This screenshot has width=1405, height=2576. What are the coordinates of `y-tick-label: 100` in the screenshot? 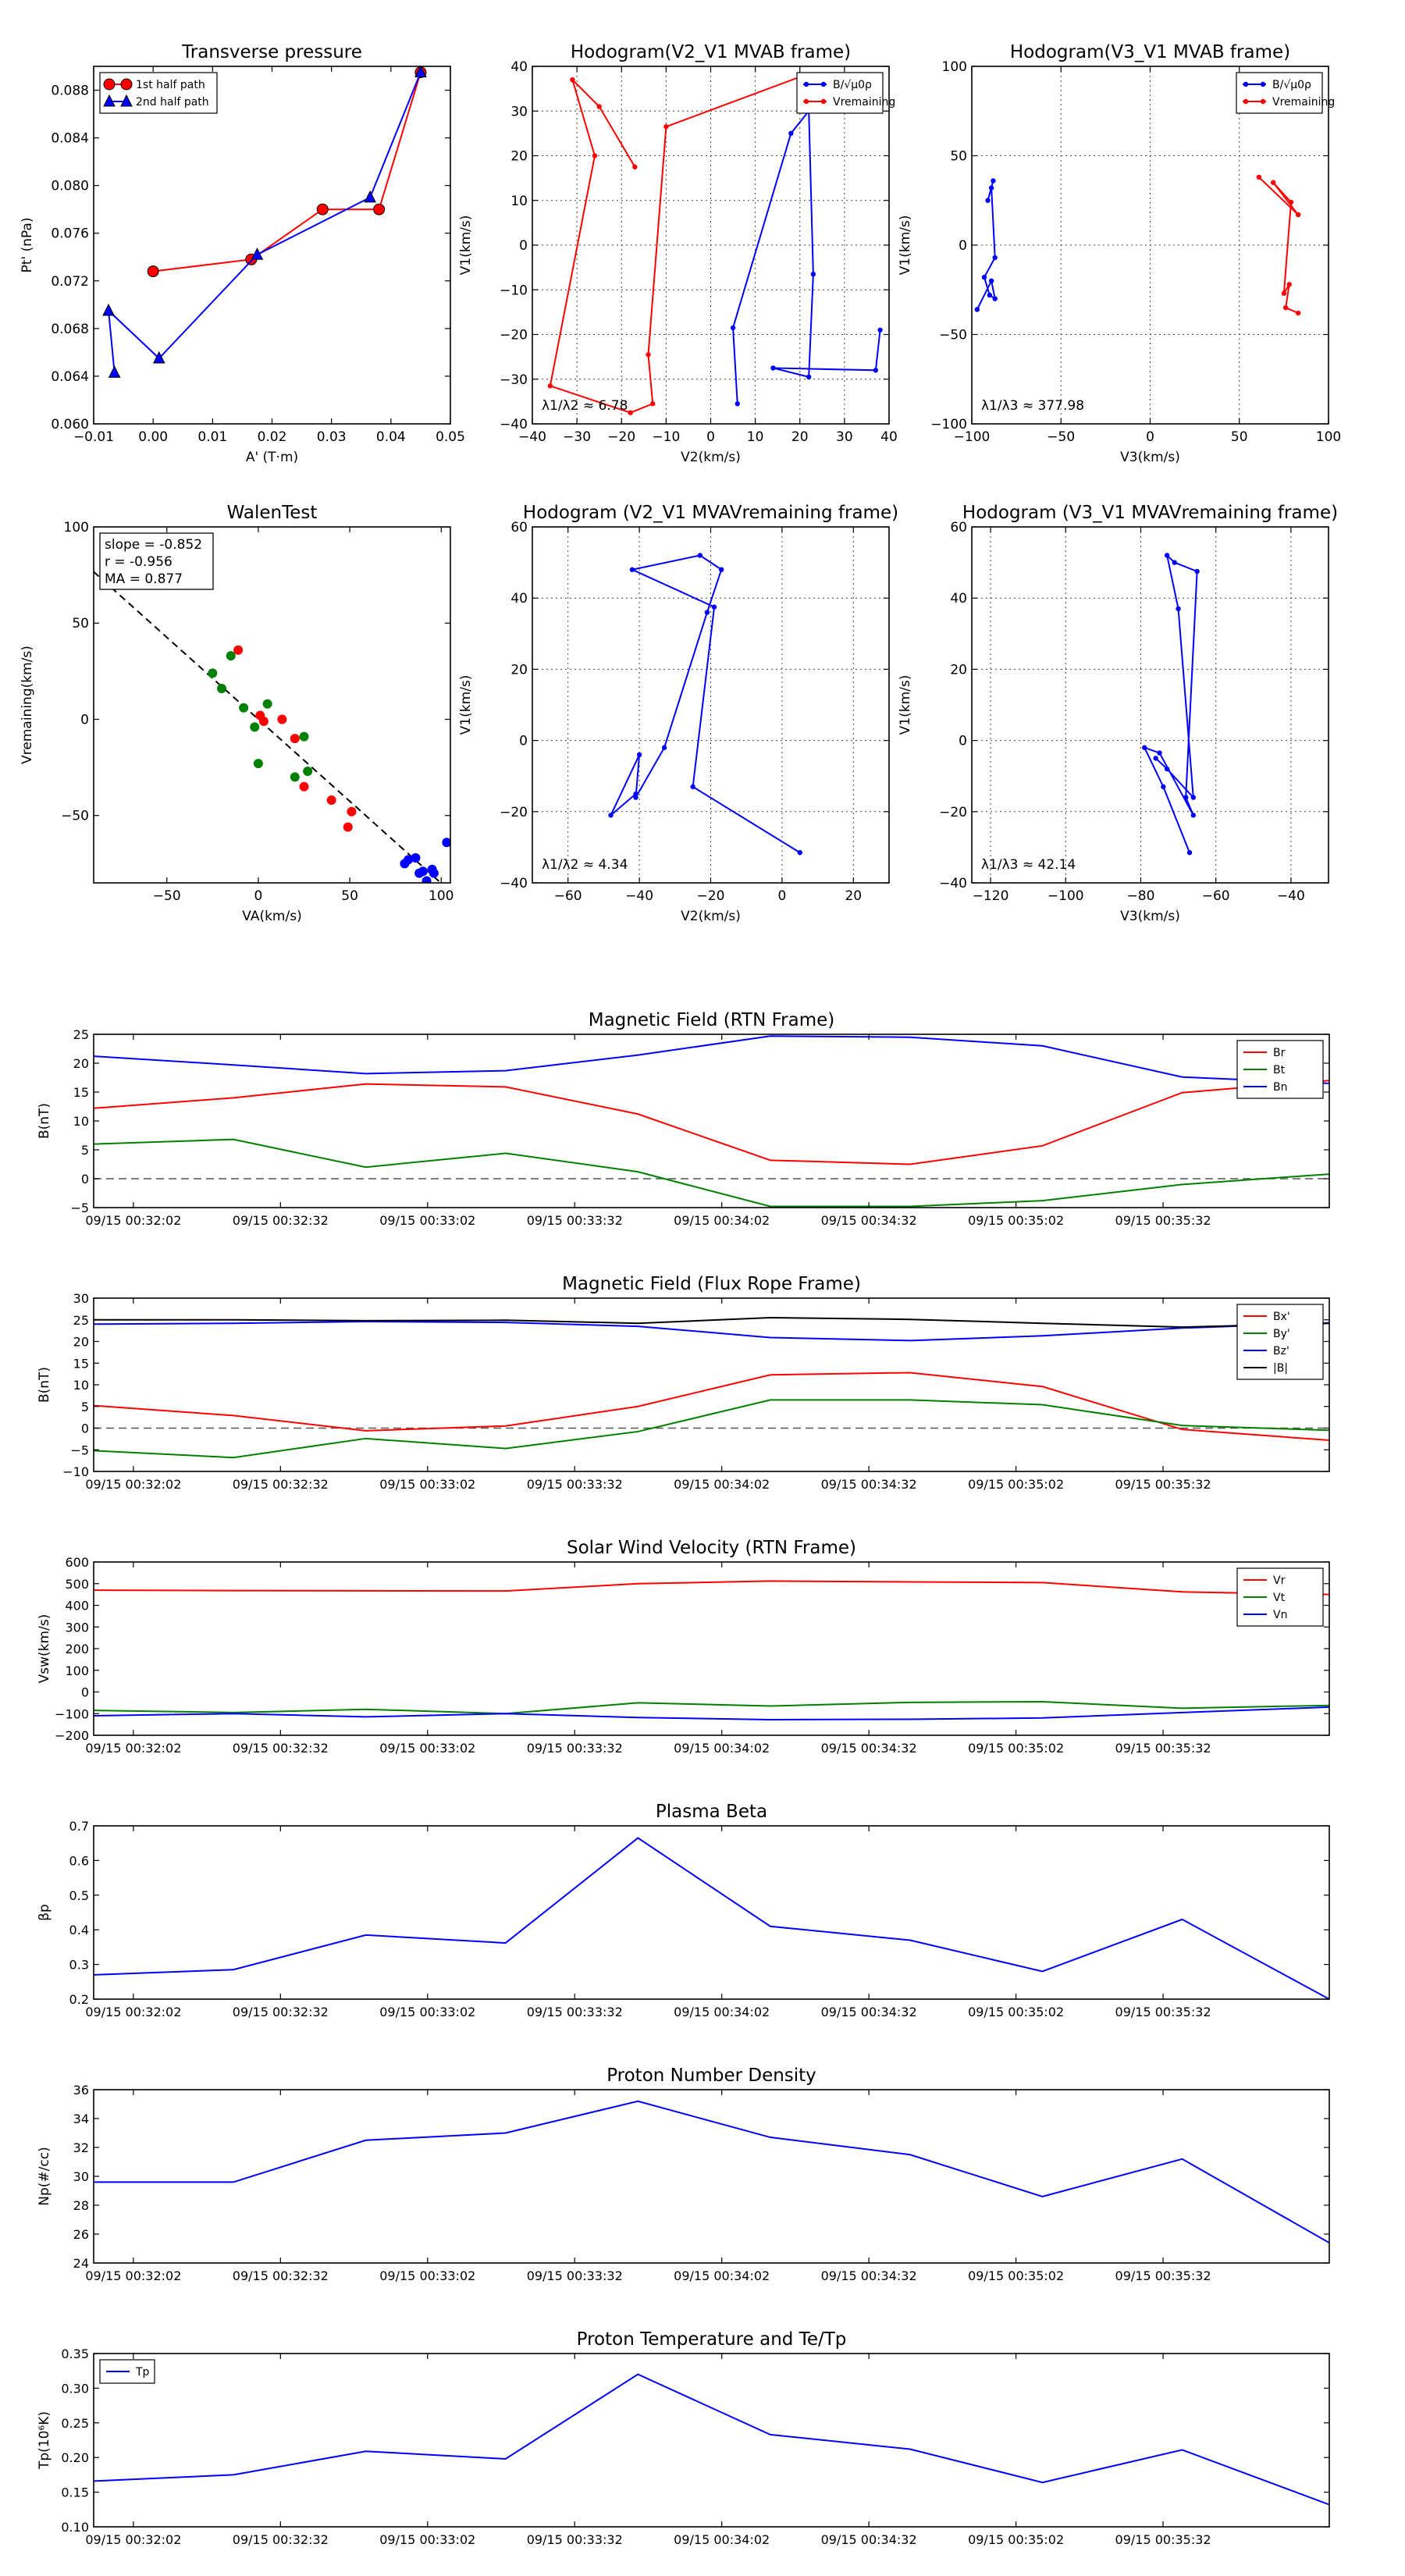 It's located at (76, 527).